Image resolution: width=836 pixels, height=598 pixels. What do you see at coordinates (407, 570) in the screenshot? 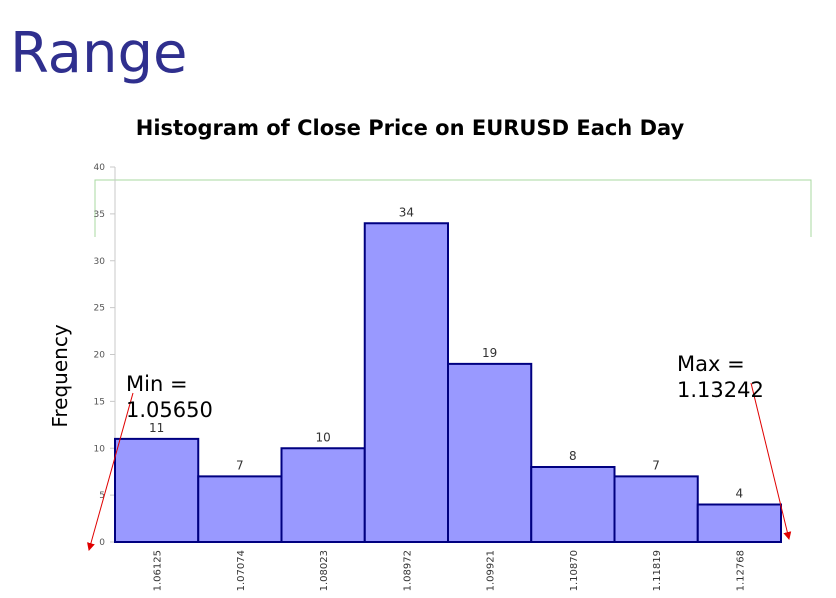
I see `x-tick-label: 1.08972` at bounding box center [407, 570].